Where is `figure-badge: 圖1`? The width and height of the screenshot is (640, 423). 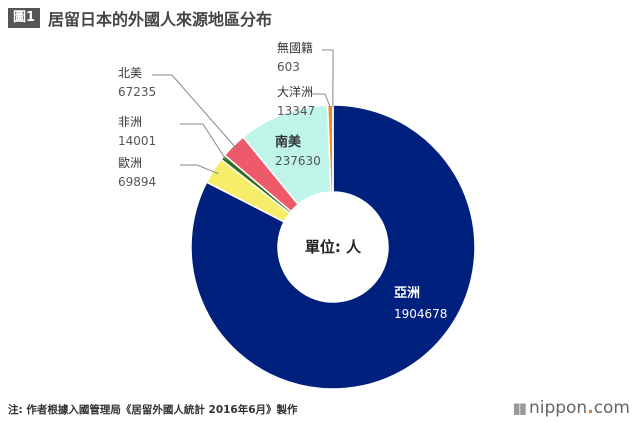
figure-badge: 圖1 is located at coordinates (24, 18).